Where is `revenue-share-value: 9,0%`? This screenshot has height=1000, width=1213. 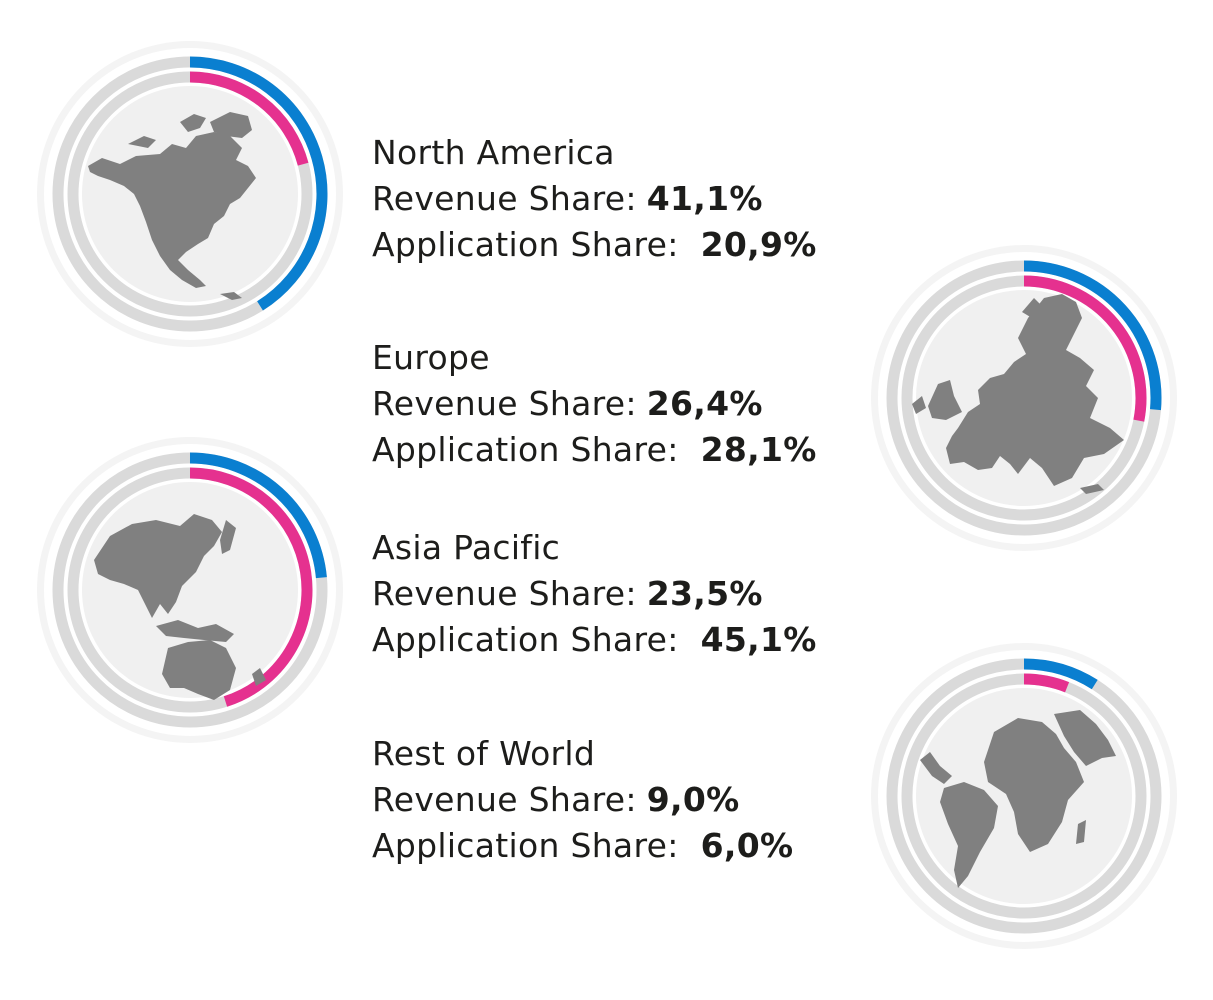
revenue-share-value: 9,0% is located at coordinates (693, 799).